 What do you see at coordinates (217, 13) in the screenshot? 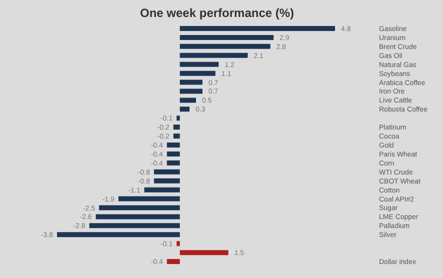
I see `chart-title: One week performance (%)` at bounding box center [217, 13].